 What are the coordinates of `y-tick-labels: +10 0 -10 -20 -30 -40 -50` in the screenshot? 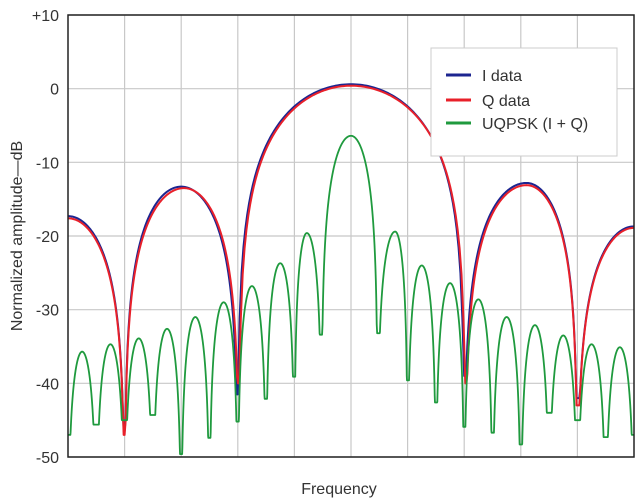 It's located at (45, 237).